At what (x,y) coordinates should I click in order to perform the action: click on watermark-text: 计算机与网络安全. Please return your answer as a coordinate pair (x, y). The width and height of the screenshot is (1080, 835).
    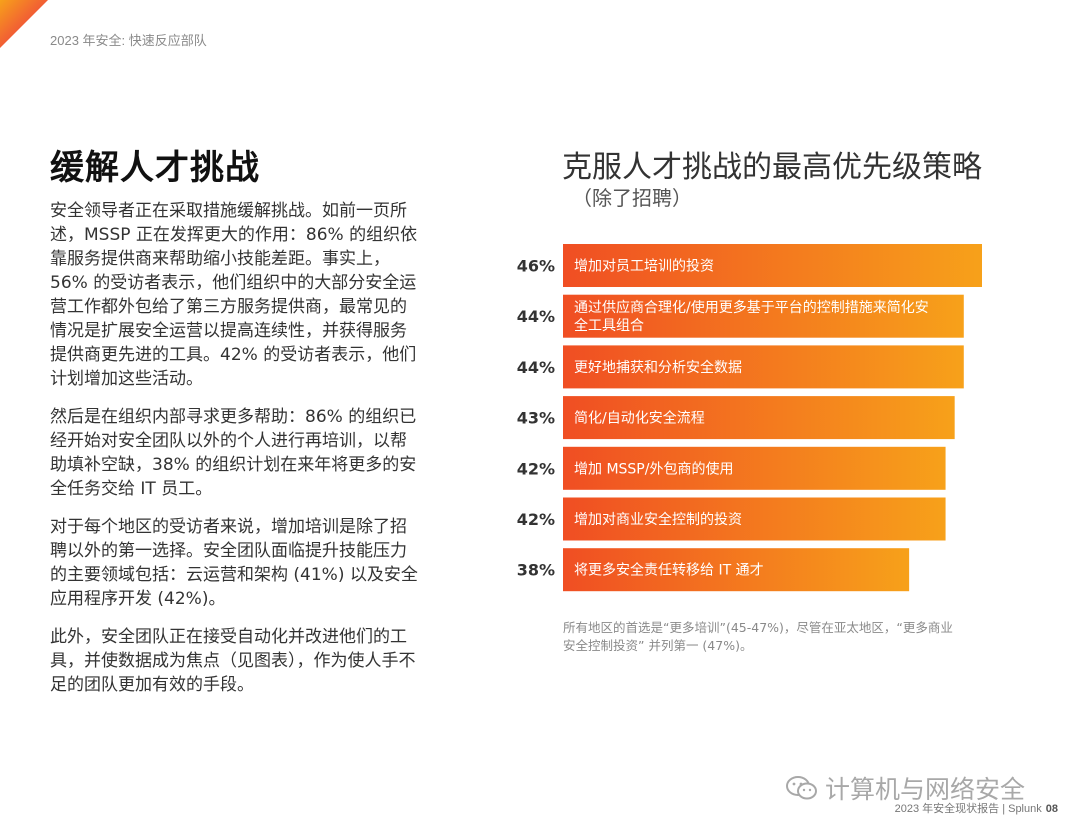
    Looking at the image, I should click on (925, 789).